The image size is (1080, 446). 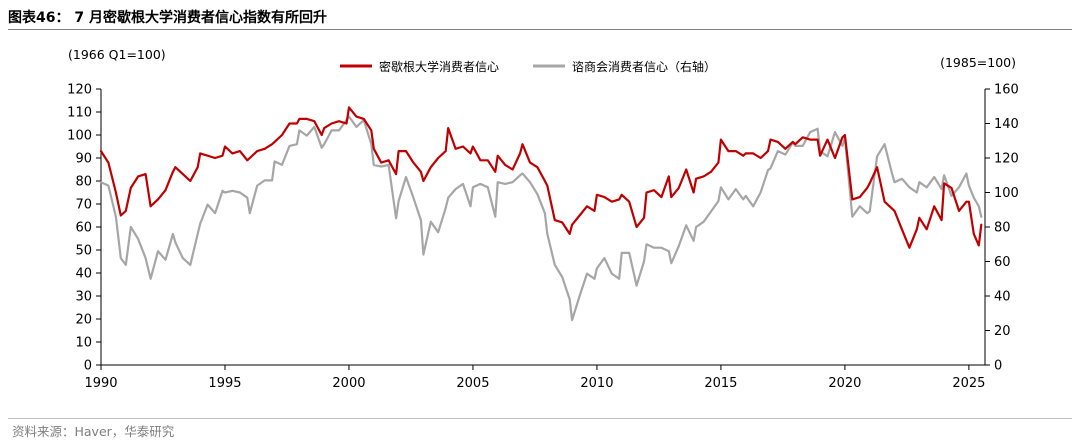 What do you see at coordinates (644, 66) in the screenshot?
I see `legend-label-conf-board: 谘商会消费者信心（右轴）` at bounding box center [644, 66].